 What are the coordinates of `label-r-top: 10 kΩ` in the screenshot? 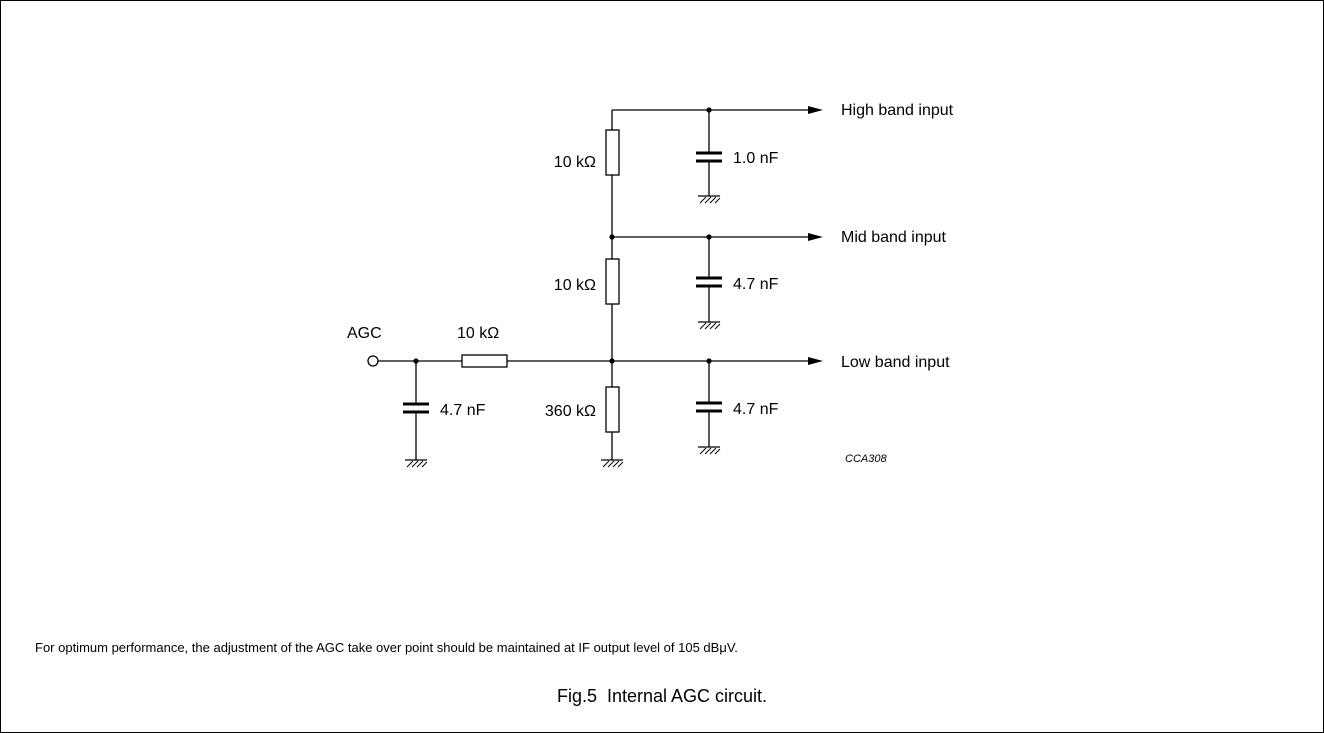 It's located at (575, 162).